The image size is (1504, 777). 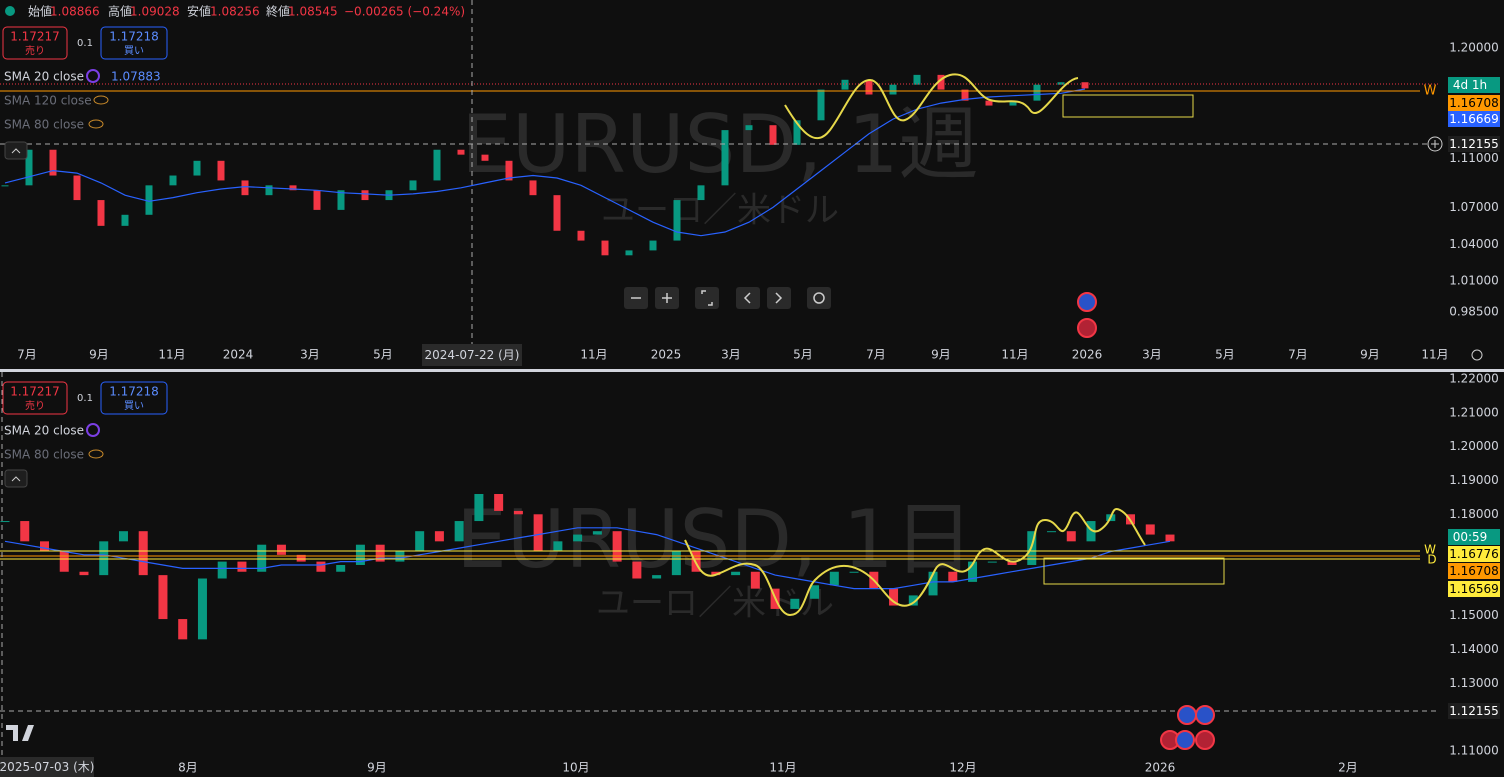 What do you see at coordinates (1474, 412) in the screenshot?
I see `y-tick-label: 1.21000` at bounding box center [1474, 412].